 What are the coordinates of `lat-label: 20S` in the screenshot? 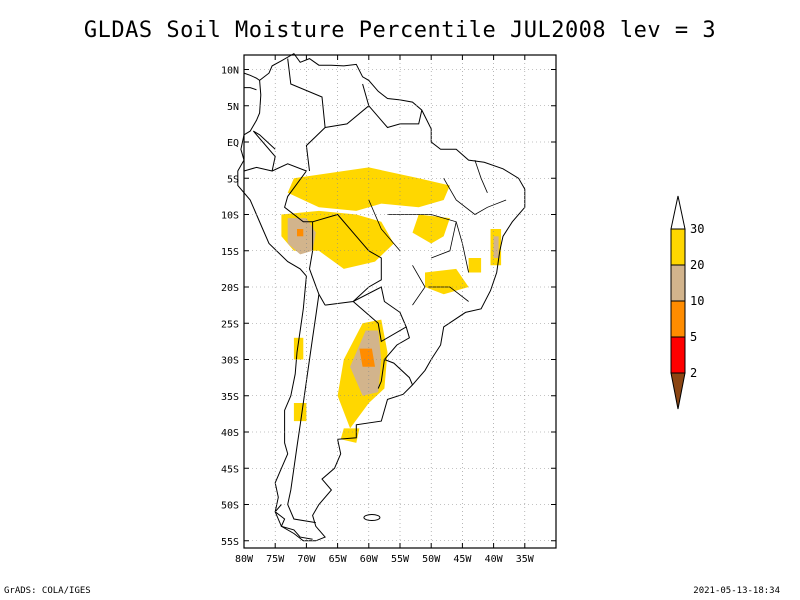 It's located at (230, 288).